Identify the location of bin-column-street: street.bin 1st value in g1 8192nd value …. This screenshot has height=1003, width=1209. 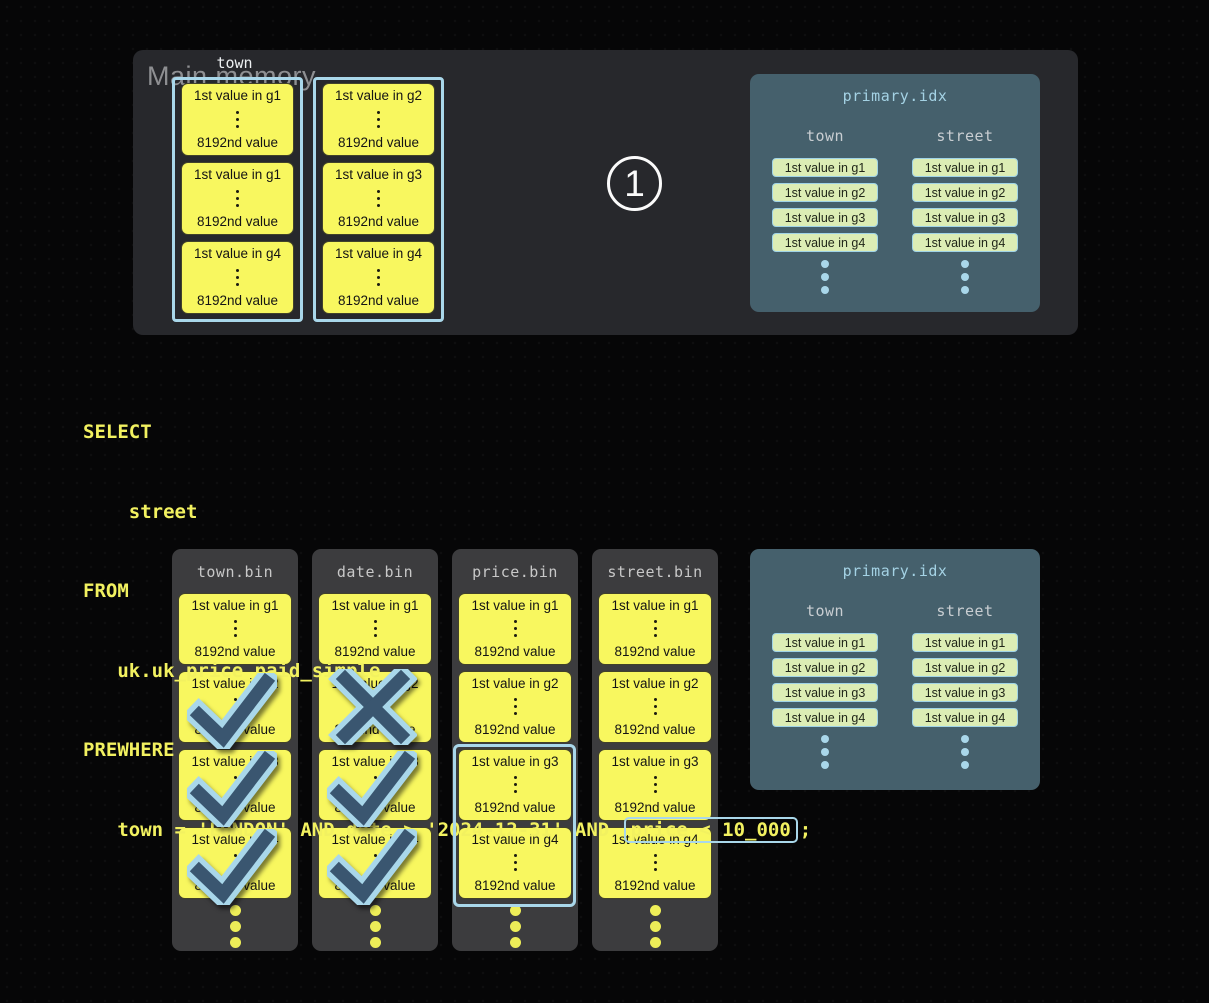
(655, 750).